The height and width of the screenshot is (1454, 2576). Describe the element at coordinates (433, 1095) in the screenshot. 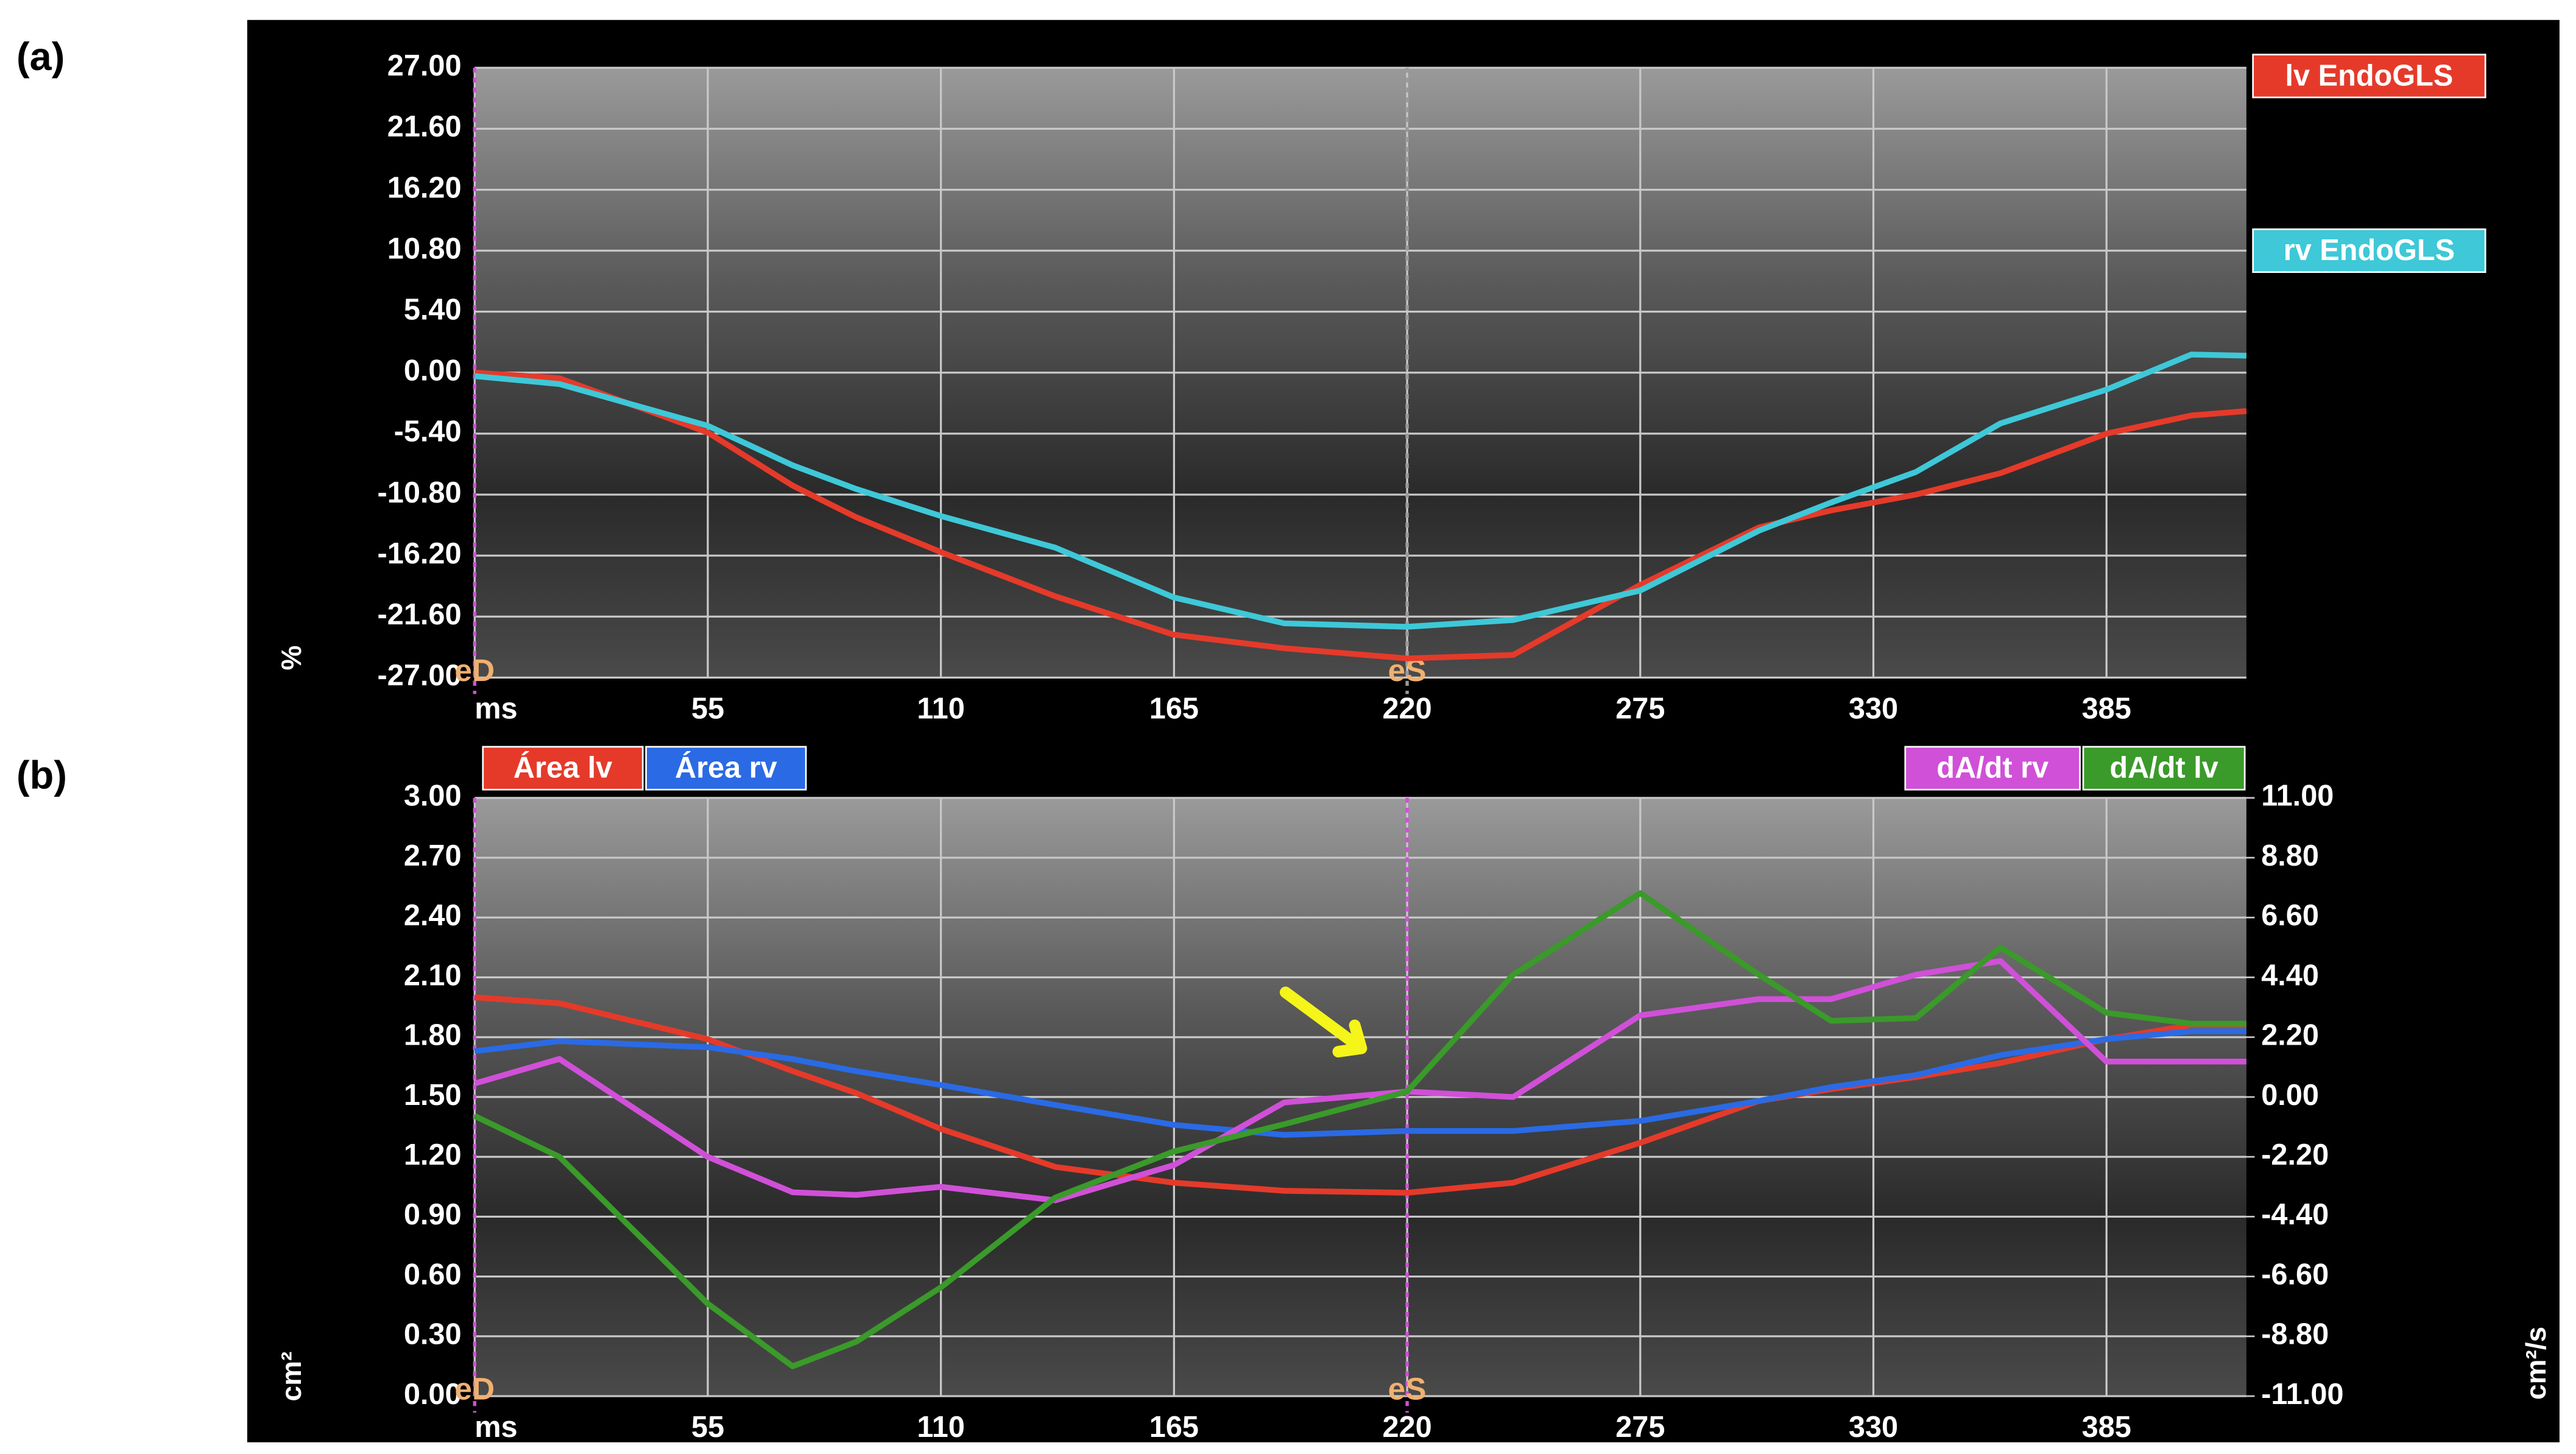

I see `y-tick-label: 1.50` at that location.